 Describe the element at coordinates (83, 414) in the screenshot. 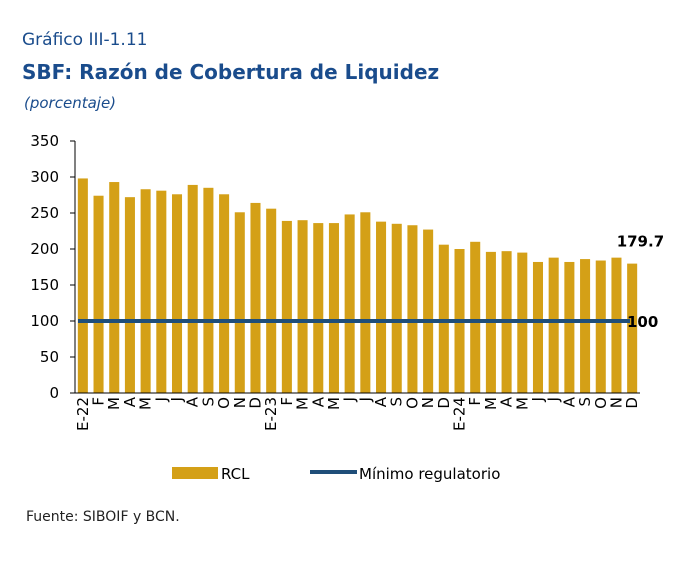

I see `x-tick-label: E-22` at that location.